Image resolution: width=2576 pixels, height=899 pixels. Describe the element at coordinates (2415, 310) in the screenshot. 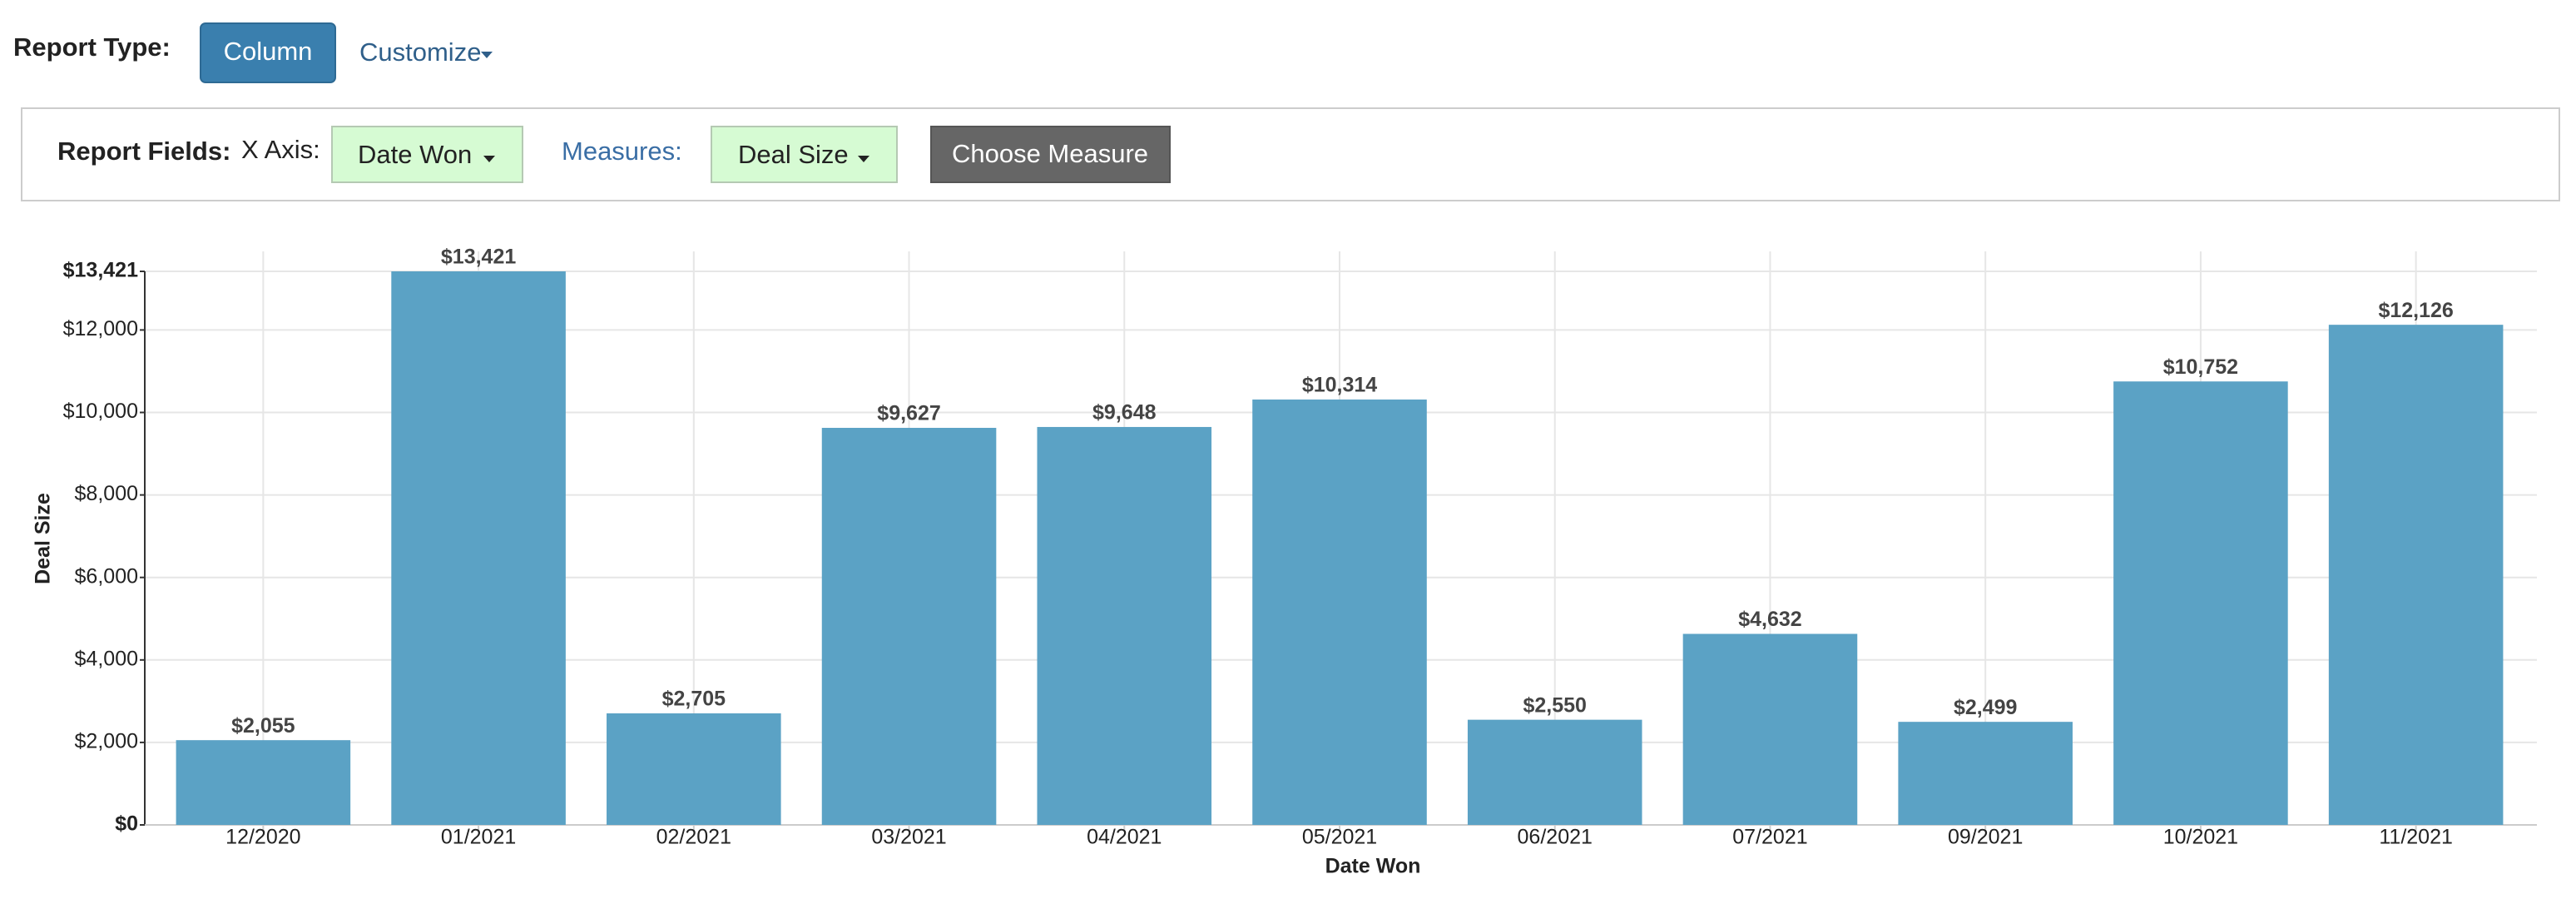

I see `data-label: $12,126` at that location.